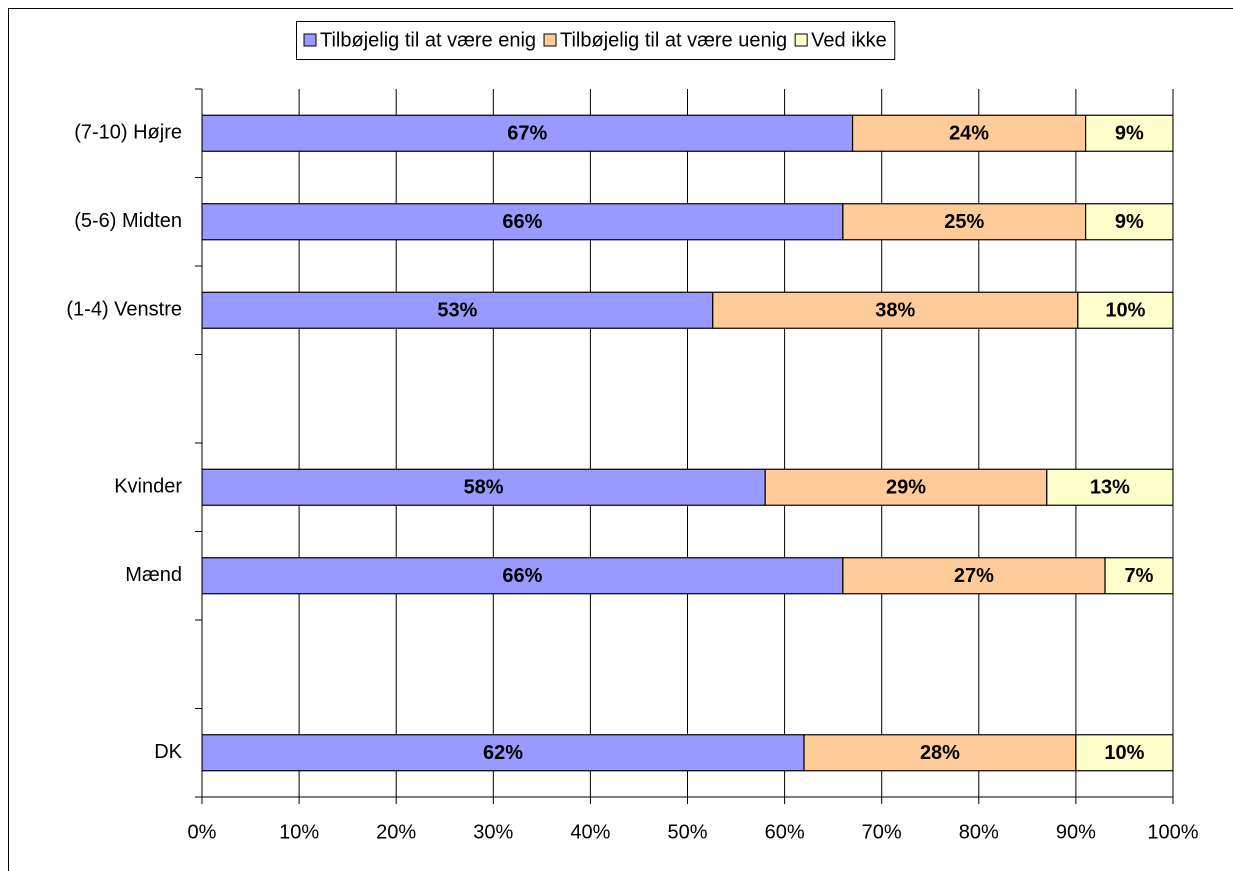  Describe the element at coordinates (168, 752) in the screenshot. I see `y-tick-label: DK` at that location.